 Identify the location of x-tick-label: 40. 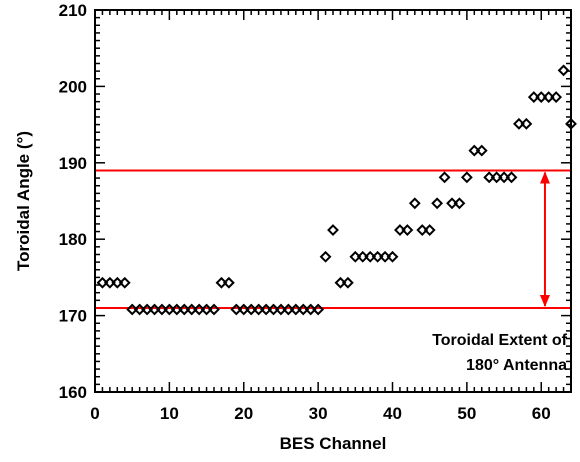
(392, 413).